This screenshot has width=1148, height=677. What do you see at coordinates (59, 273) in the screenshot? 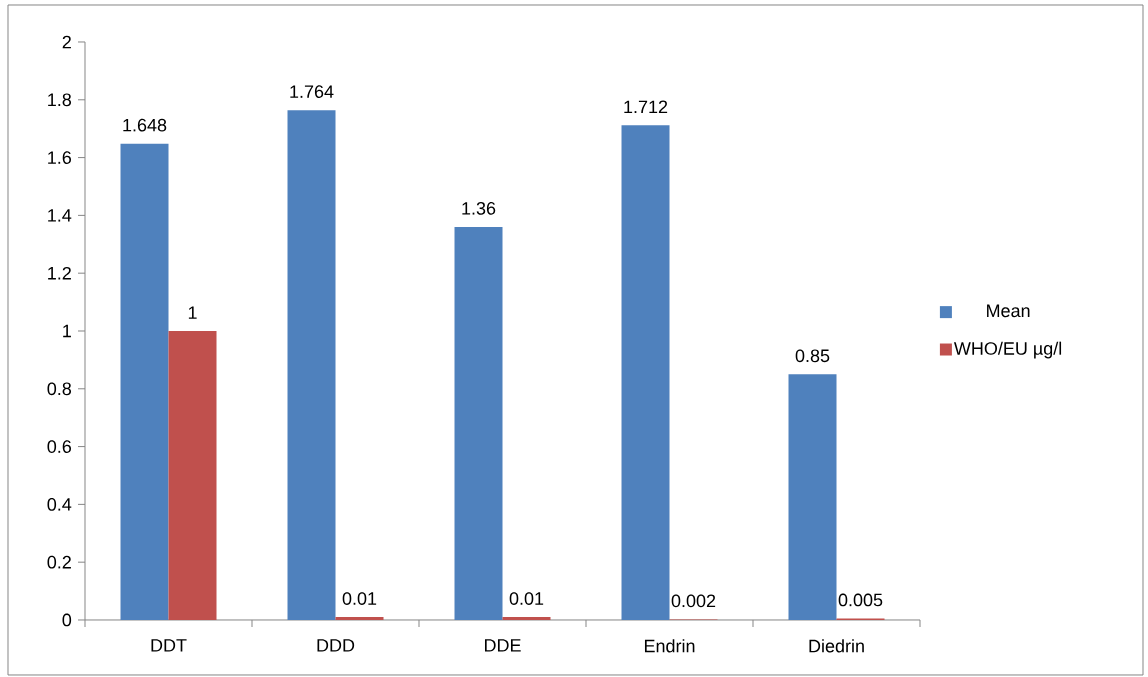
I see `y-tick-label: 1.2` at bounding box center [59, 273].